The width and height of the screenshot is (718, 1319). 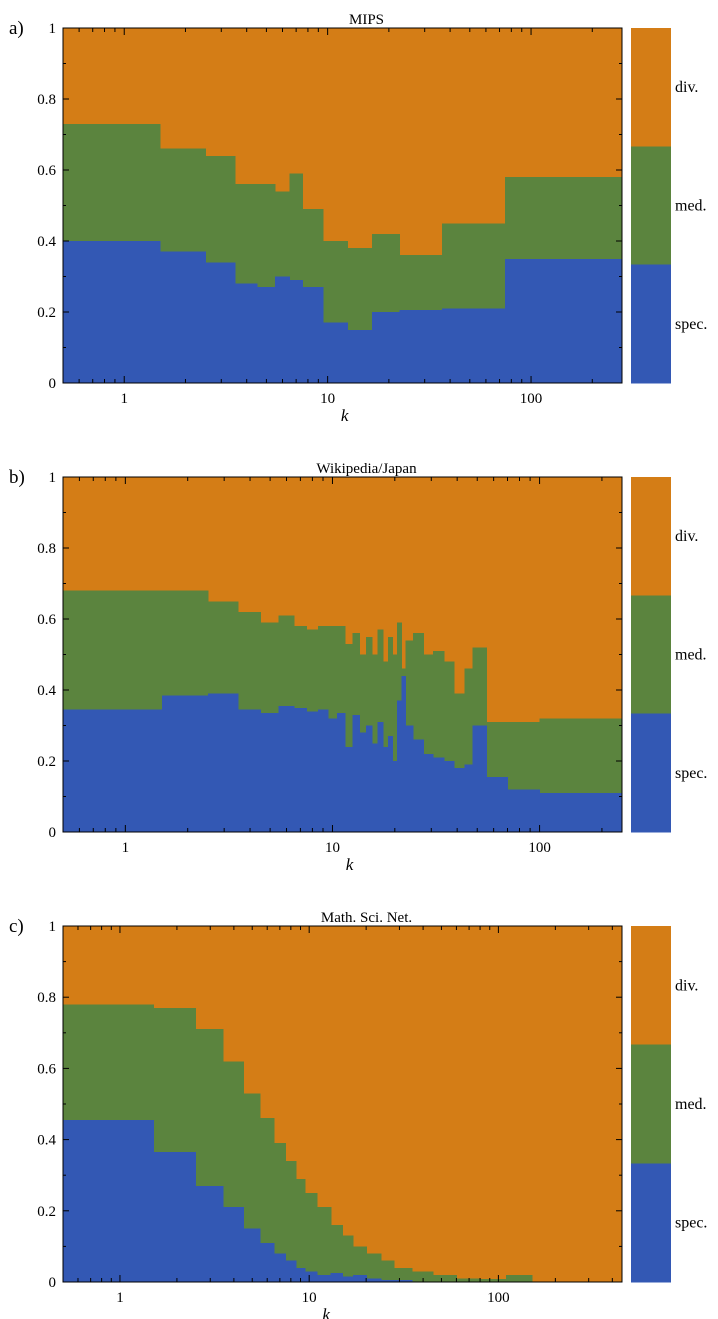 I want to click on chart-title: Wikipedia/Japan, so click(x=366, y=469).